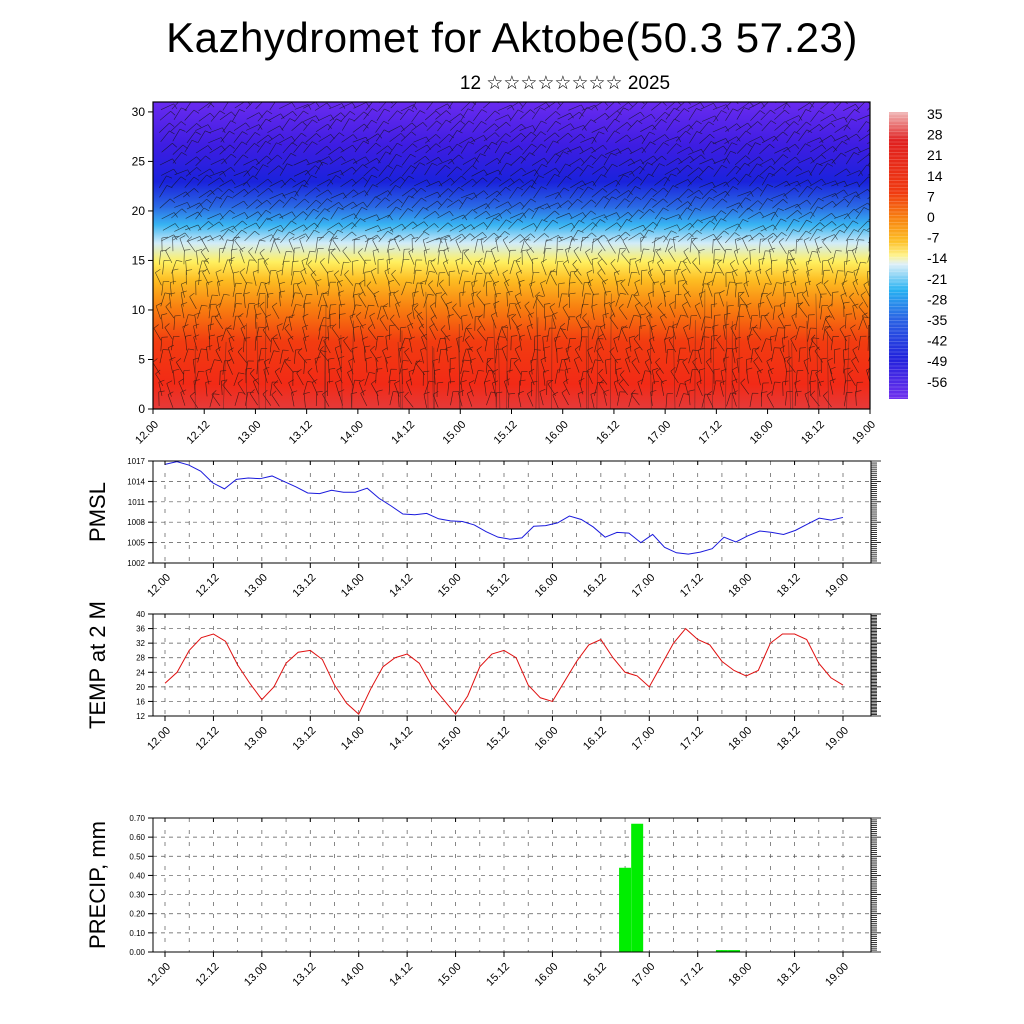 Image resolution: width=1024 pixels, height=1024 pixels. Describe the element at coordinates (918, 252) in the screenshot. I see `colorbar: 35 28 21 14 7 0 -7 -14 -21 -28 -35 -42 -49 -56` at that location.